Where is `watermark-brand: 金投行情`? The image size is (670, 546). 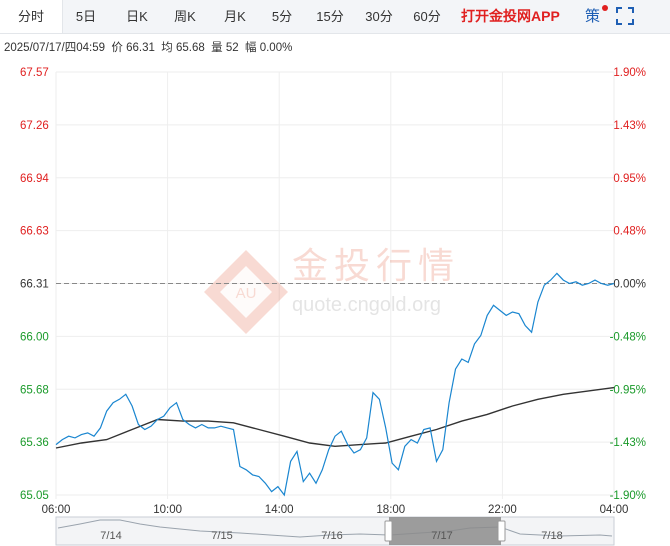
watermark-brand: 金投行情 is located at coordinates (376, 266).